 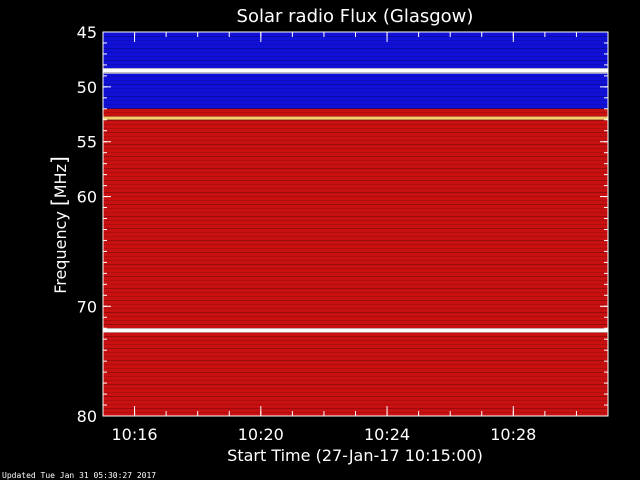 What do you see at coordinates (87, 416) in the screenshot?
I see `y-tick-label: 80` at bounding box center [87, 416].